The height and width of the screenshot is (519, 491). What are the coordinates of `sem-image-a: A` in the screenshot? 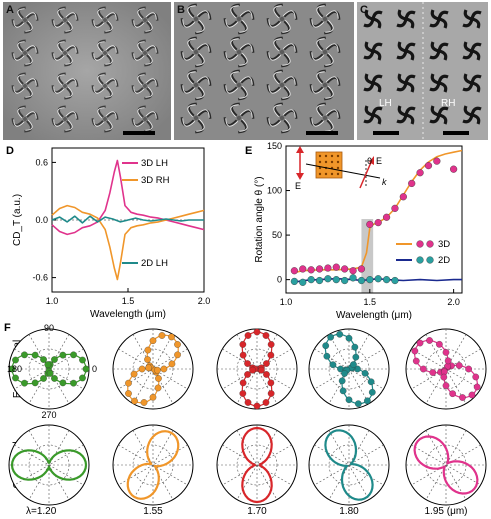 It's located at (87, 71).